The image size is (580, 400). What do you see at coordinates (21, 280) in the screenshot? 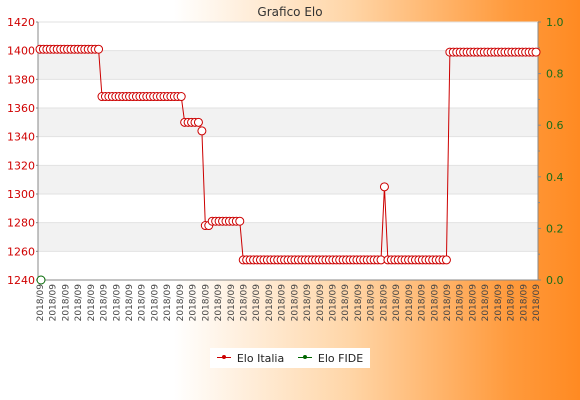
I see `left-y-tick-label: 1240` at bounding box center [21, 280].